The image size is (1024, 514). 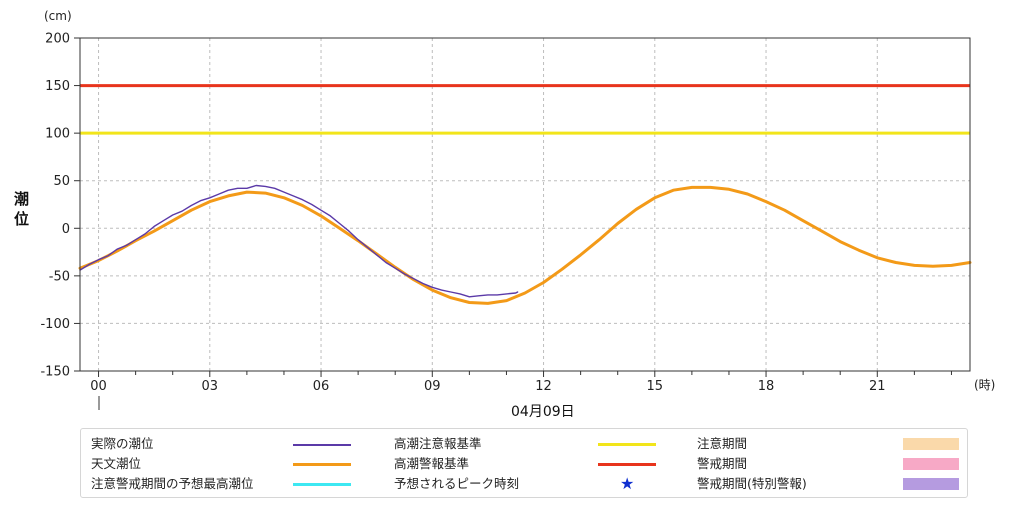 I want to click on y-tick-label: 100, so click(x=57, y=134).